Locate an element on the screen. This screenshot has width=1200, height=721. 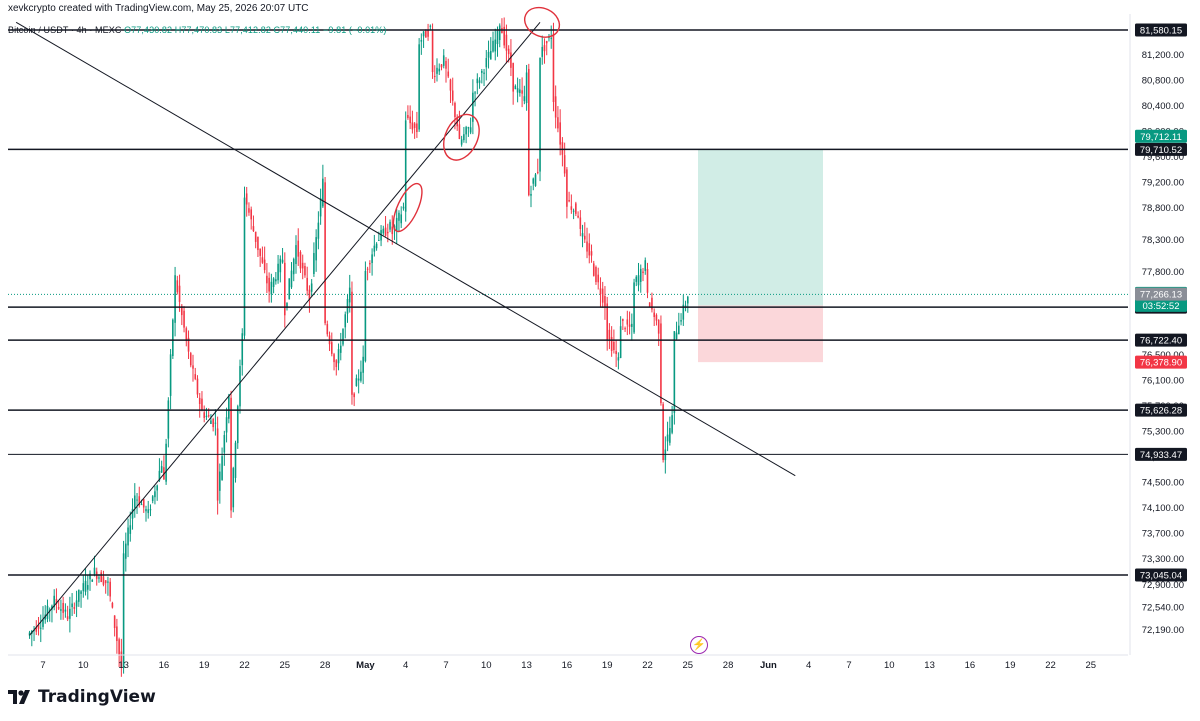
annotation-circles-layer is located at coordinates (476, 119).